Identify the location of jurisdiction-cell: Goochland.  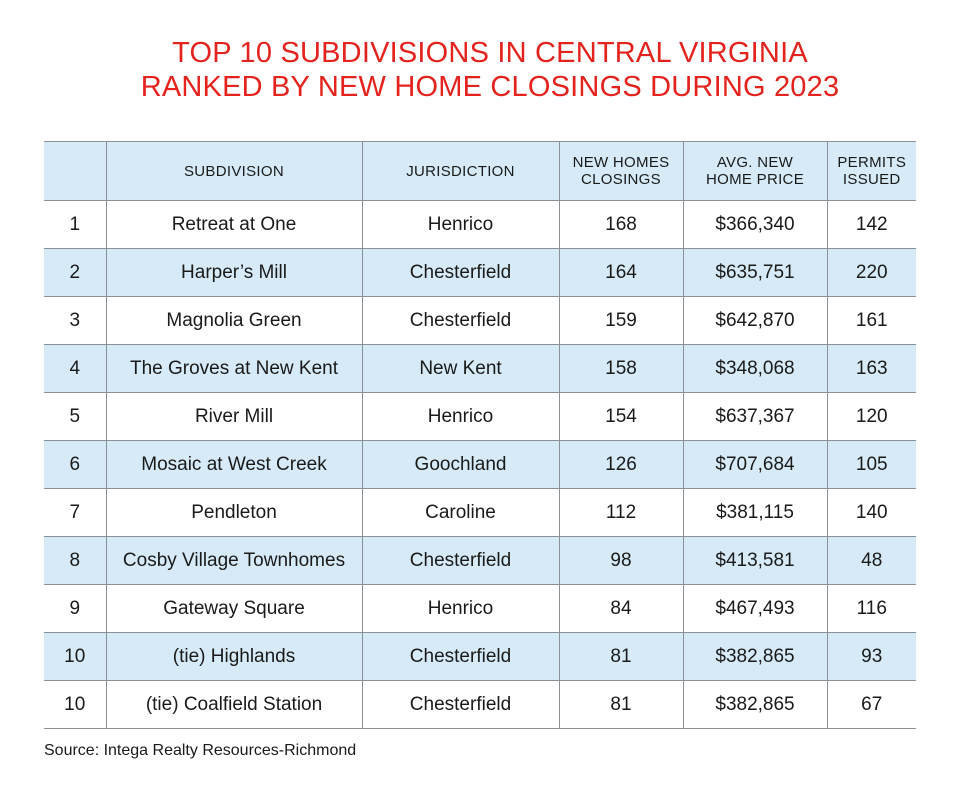
(460, 464).